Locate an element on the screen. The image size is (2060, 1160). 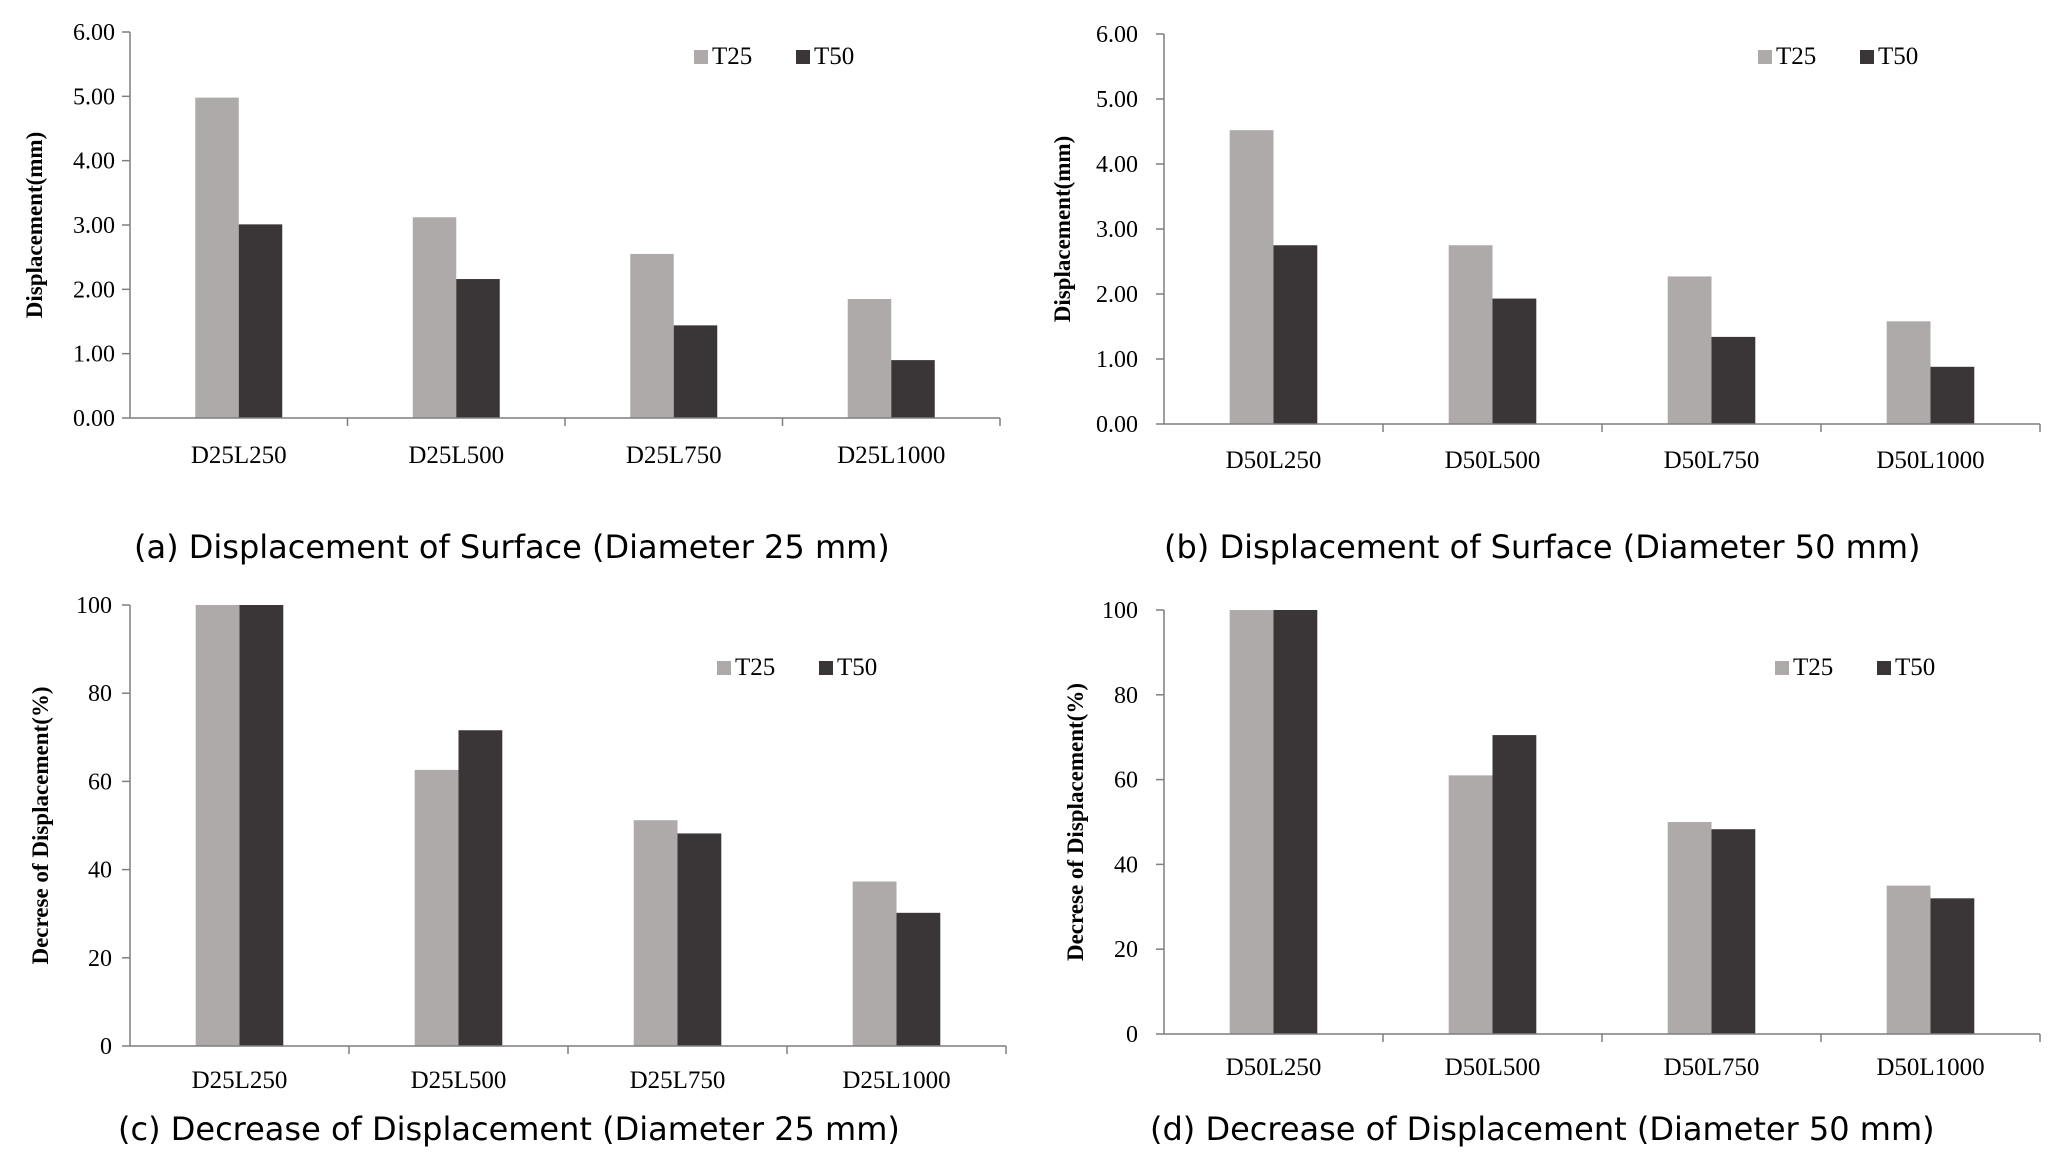
panel-c-bar-t25-d25l750 is located at coordinates (655, 933).